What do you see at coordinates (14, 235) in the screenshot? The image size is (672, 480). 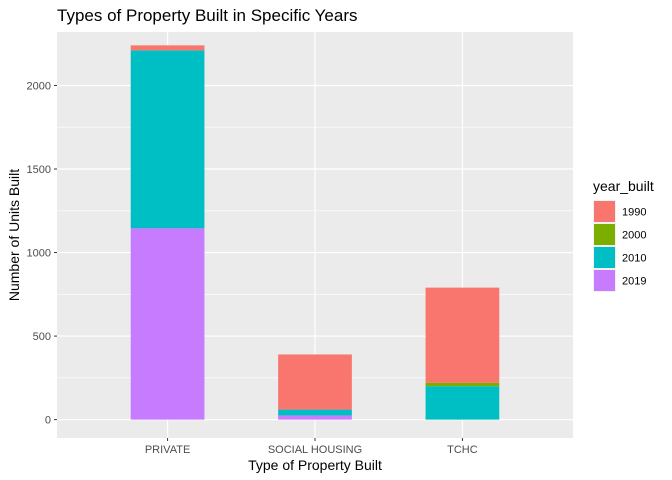 I see `y-axis-title: Number of Units Built` at bounding box center [14, 235].